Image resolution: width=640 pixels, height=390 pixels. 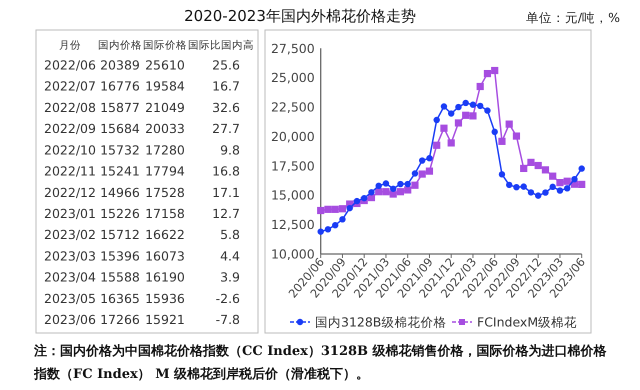 I want to click on data-label: 17266, so click(x=120, y=320).